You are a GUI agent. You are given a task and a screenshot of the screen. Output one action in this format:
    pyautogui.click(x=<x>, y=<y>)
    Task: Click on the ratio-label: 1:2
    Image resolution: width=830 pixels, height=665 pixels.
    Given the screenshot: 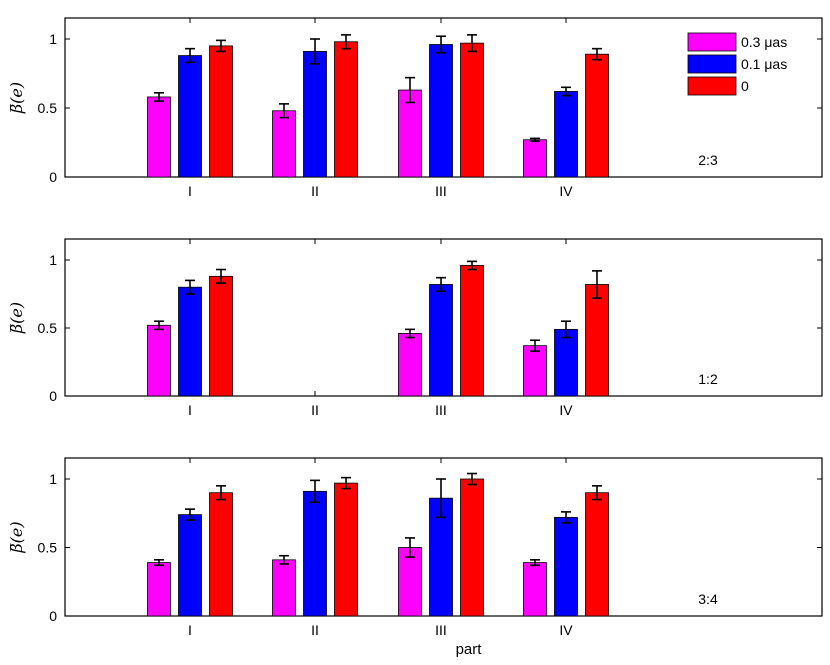 What is the action you would take?
    pyautogui.click(x=708, y=379)
    